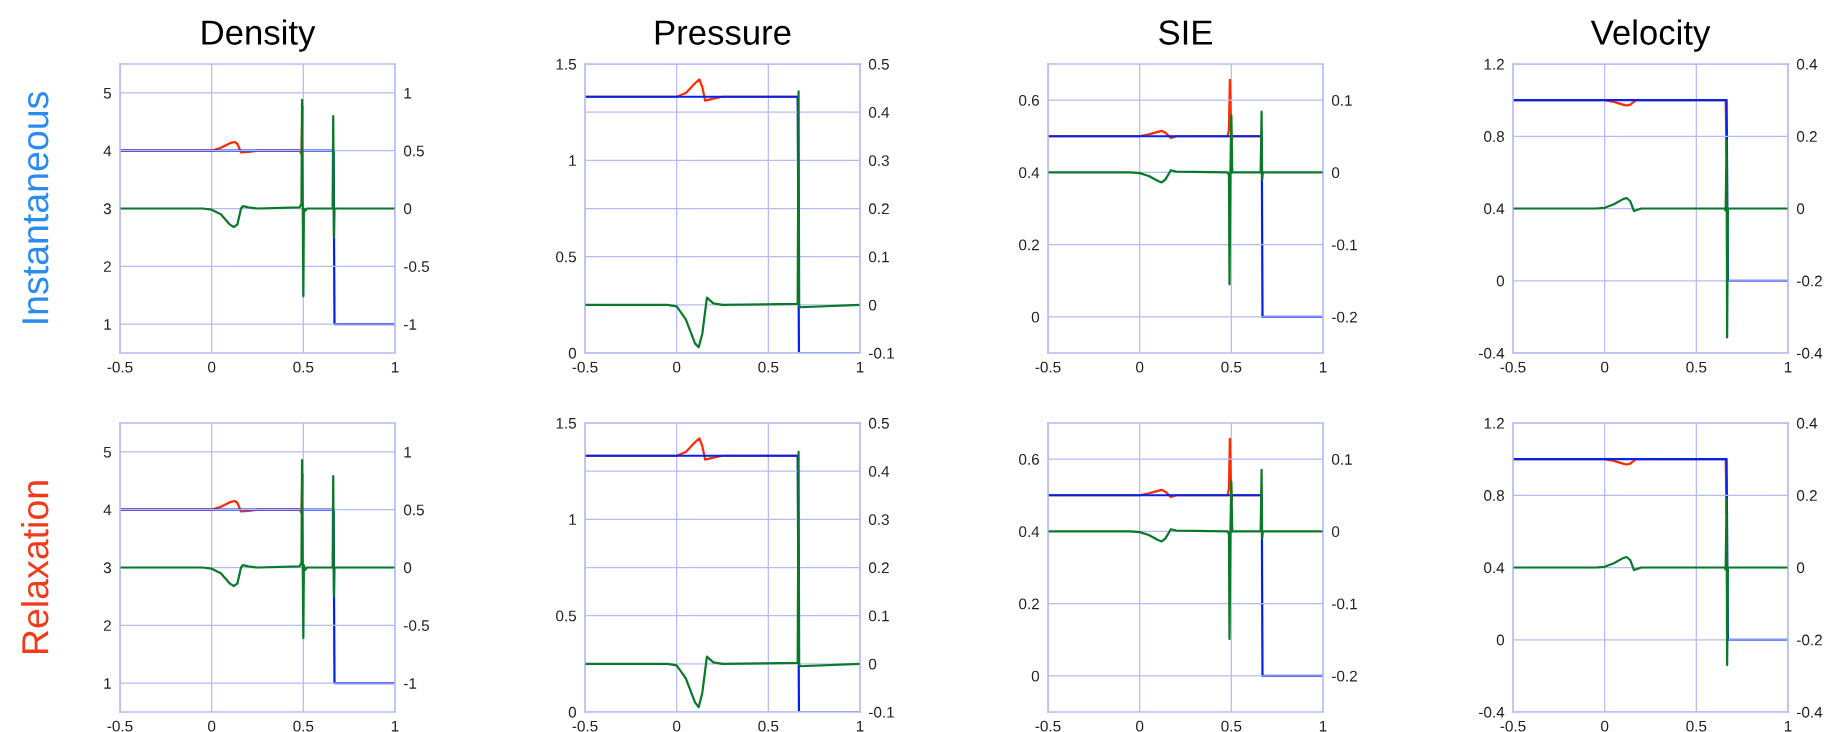  I want to click on y2-tick-label: -0.5, so click(417, 266).